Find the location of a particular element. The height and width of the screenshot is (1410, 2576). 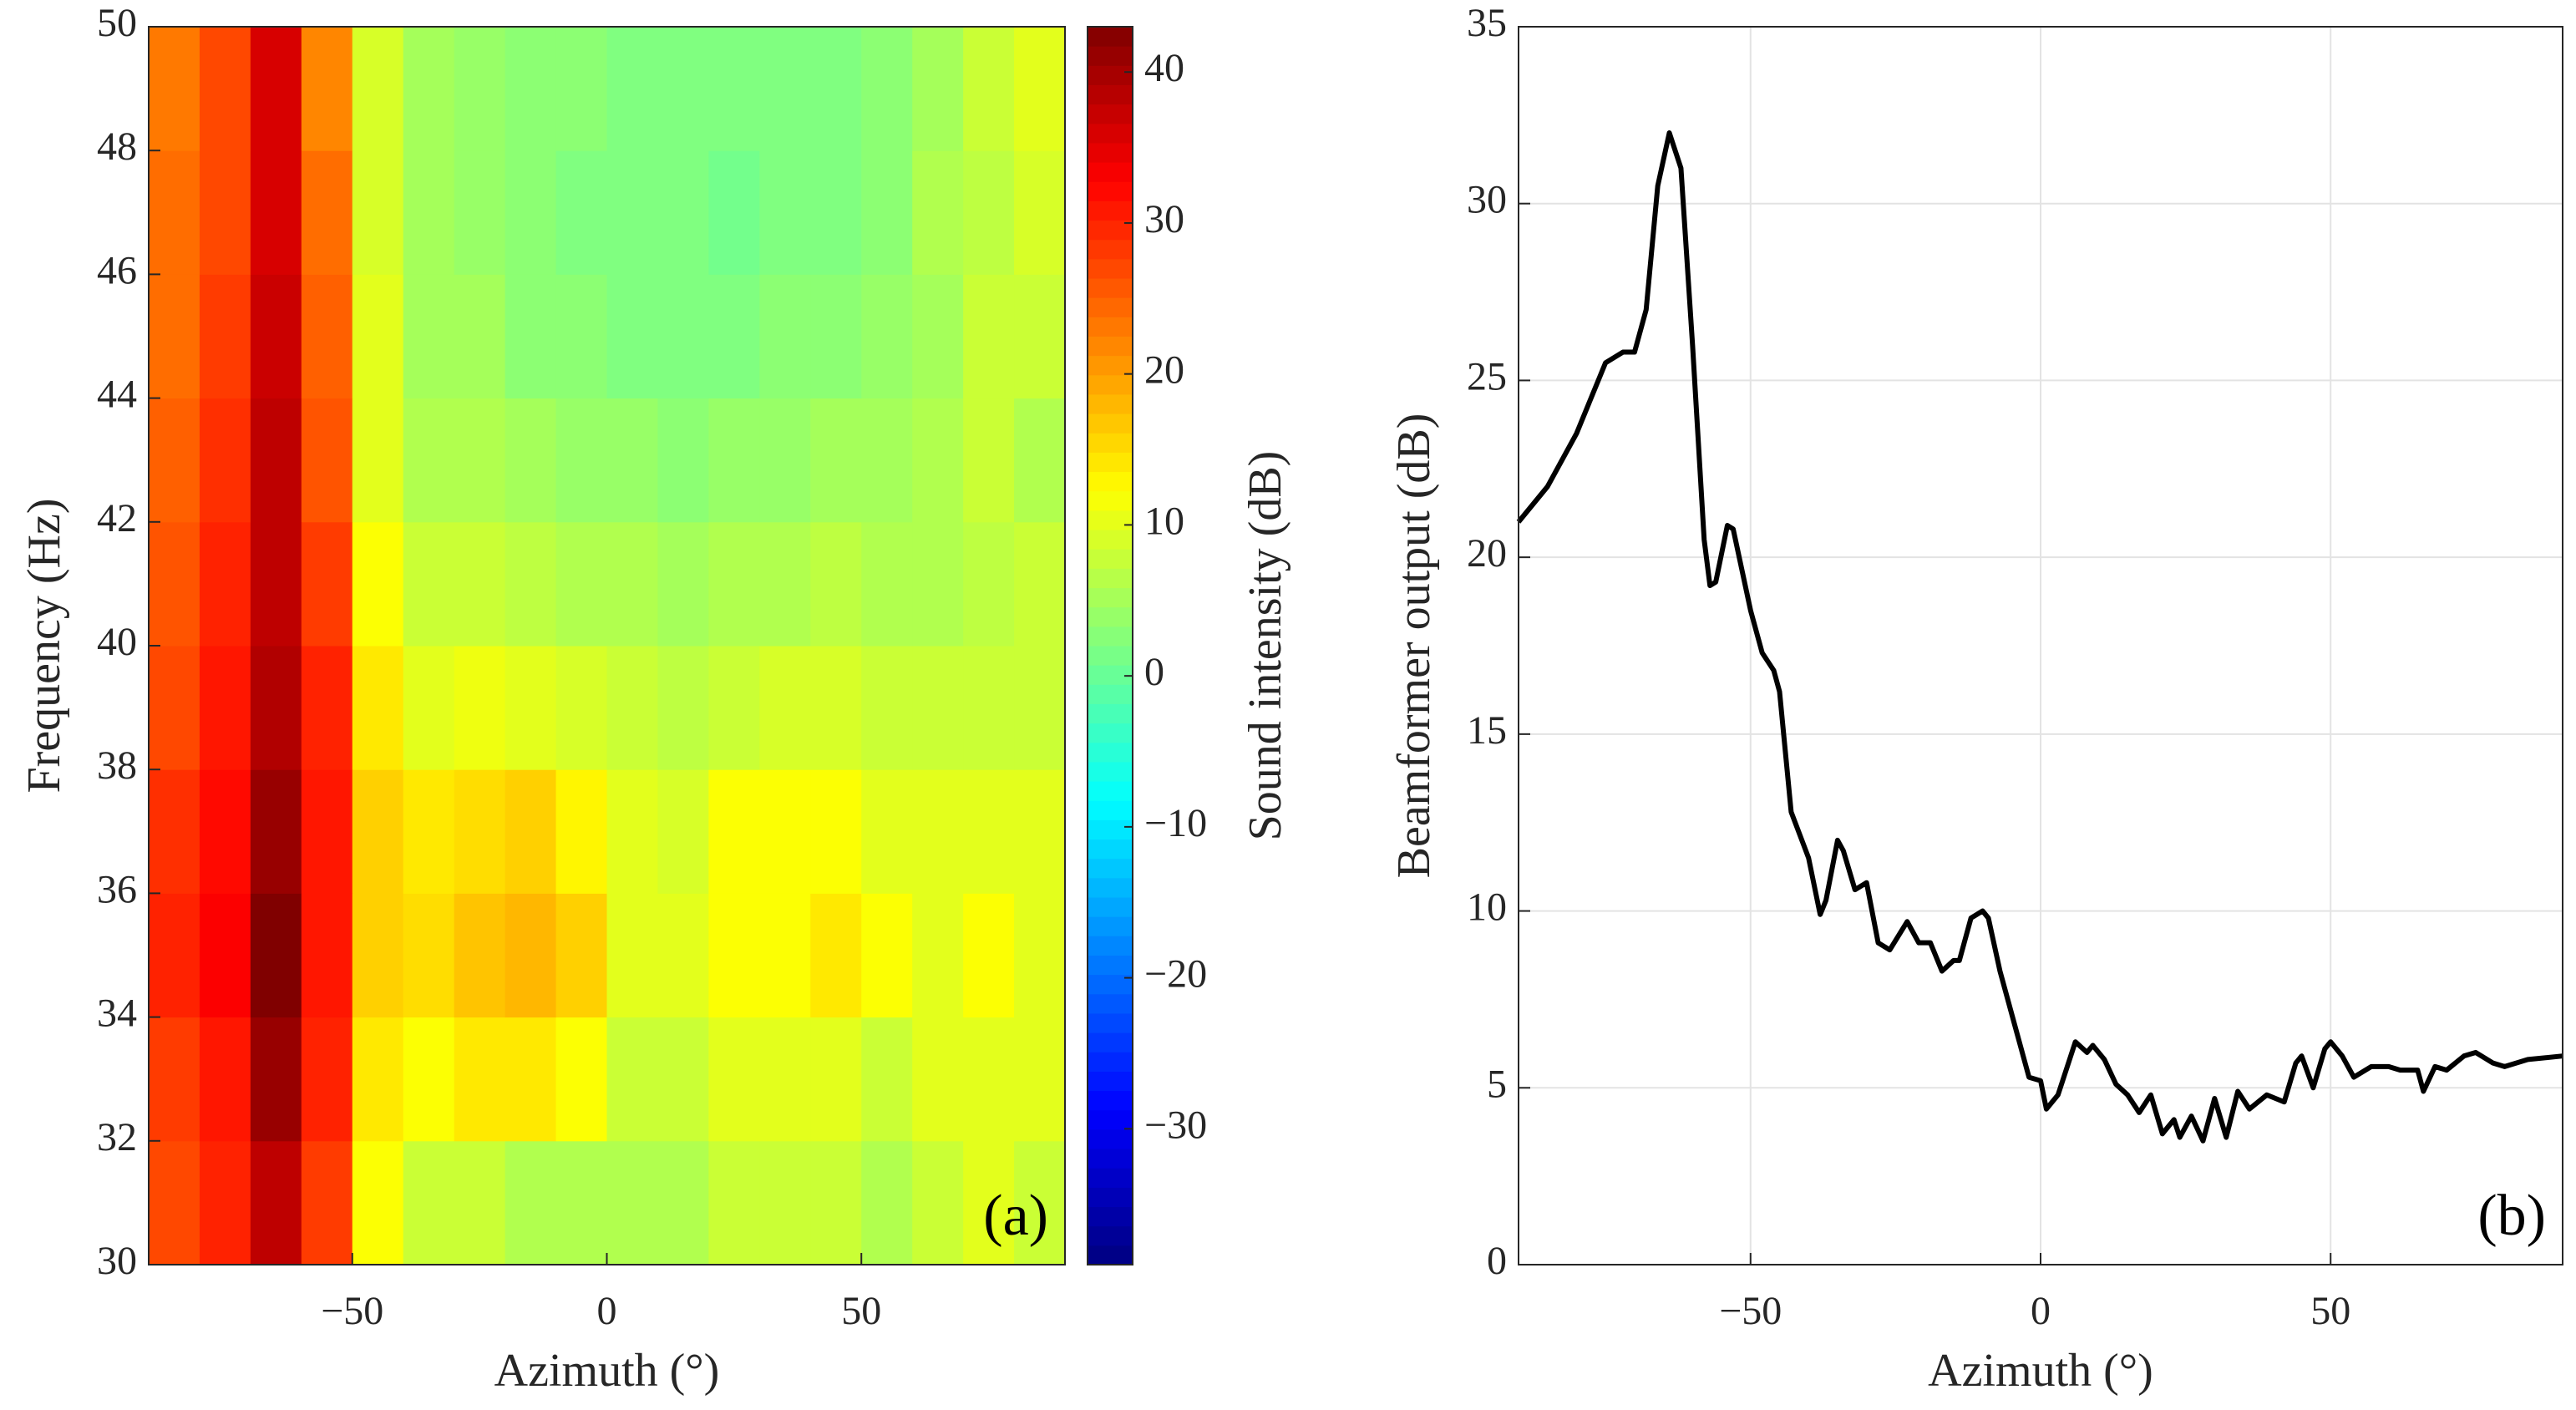

y-tick-label: 35 is located at coordinates (1487, 23).